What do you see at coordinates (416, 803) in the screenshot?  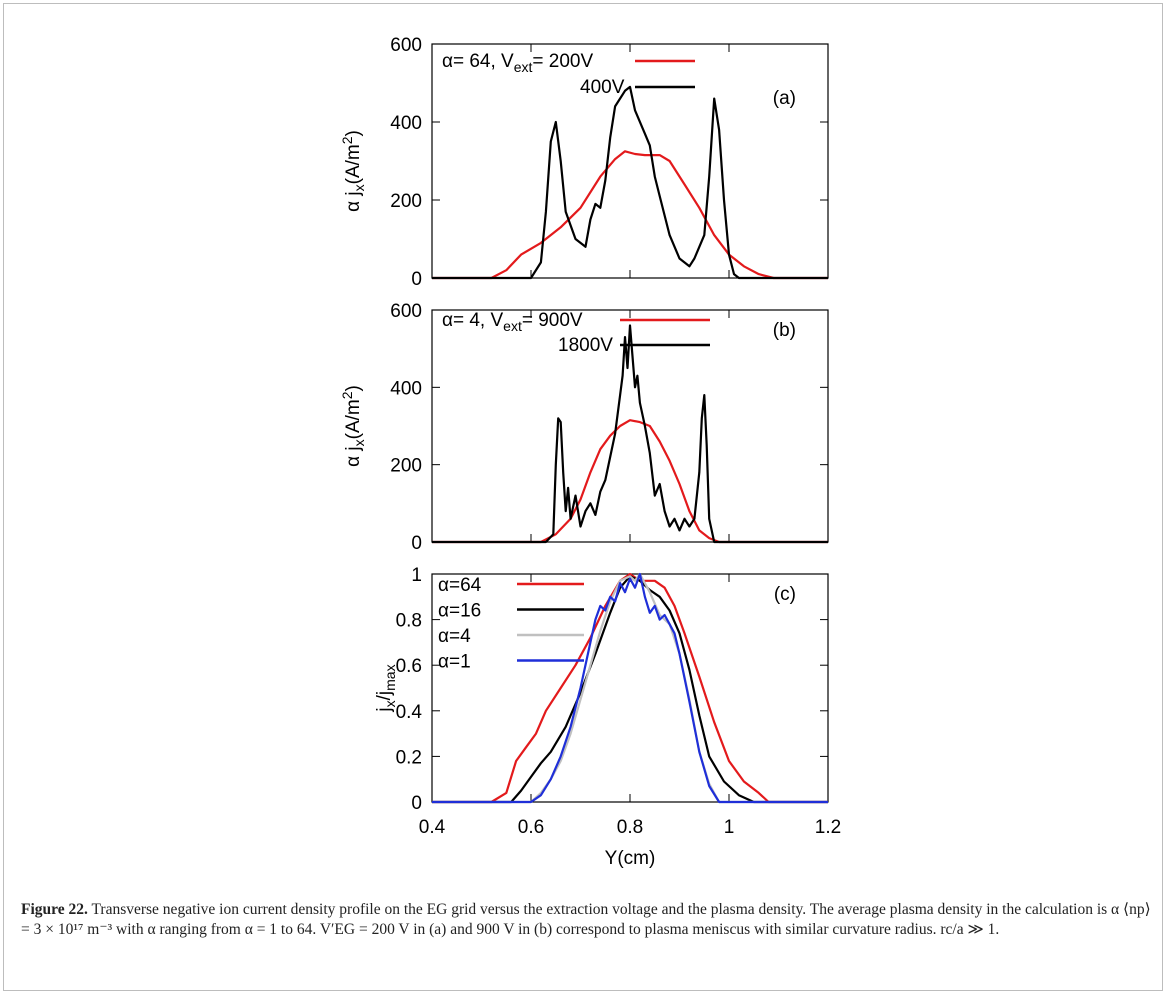 I see `panel-c-ytick-label: 0` at bounding box center [416, 803].